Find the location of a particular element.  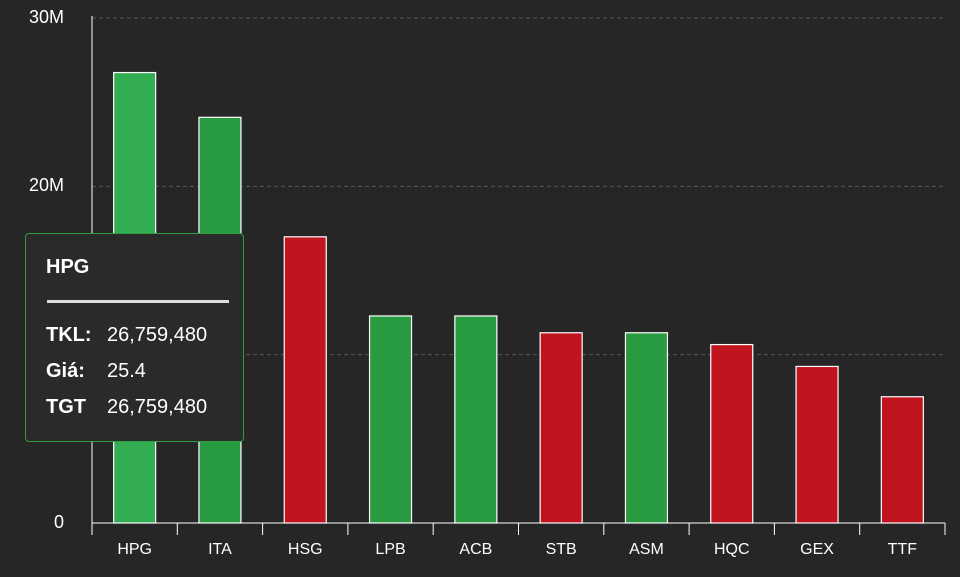

y-tick-label: 0 is located at coordinates (59, 522).